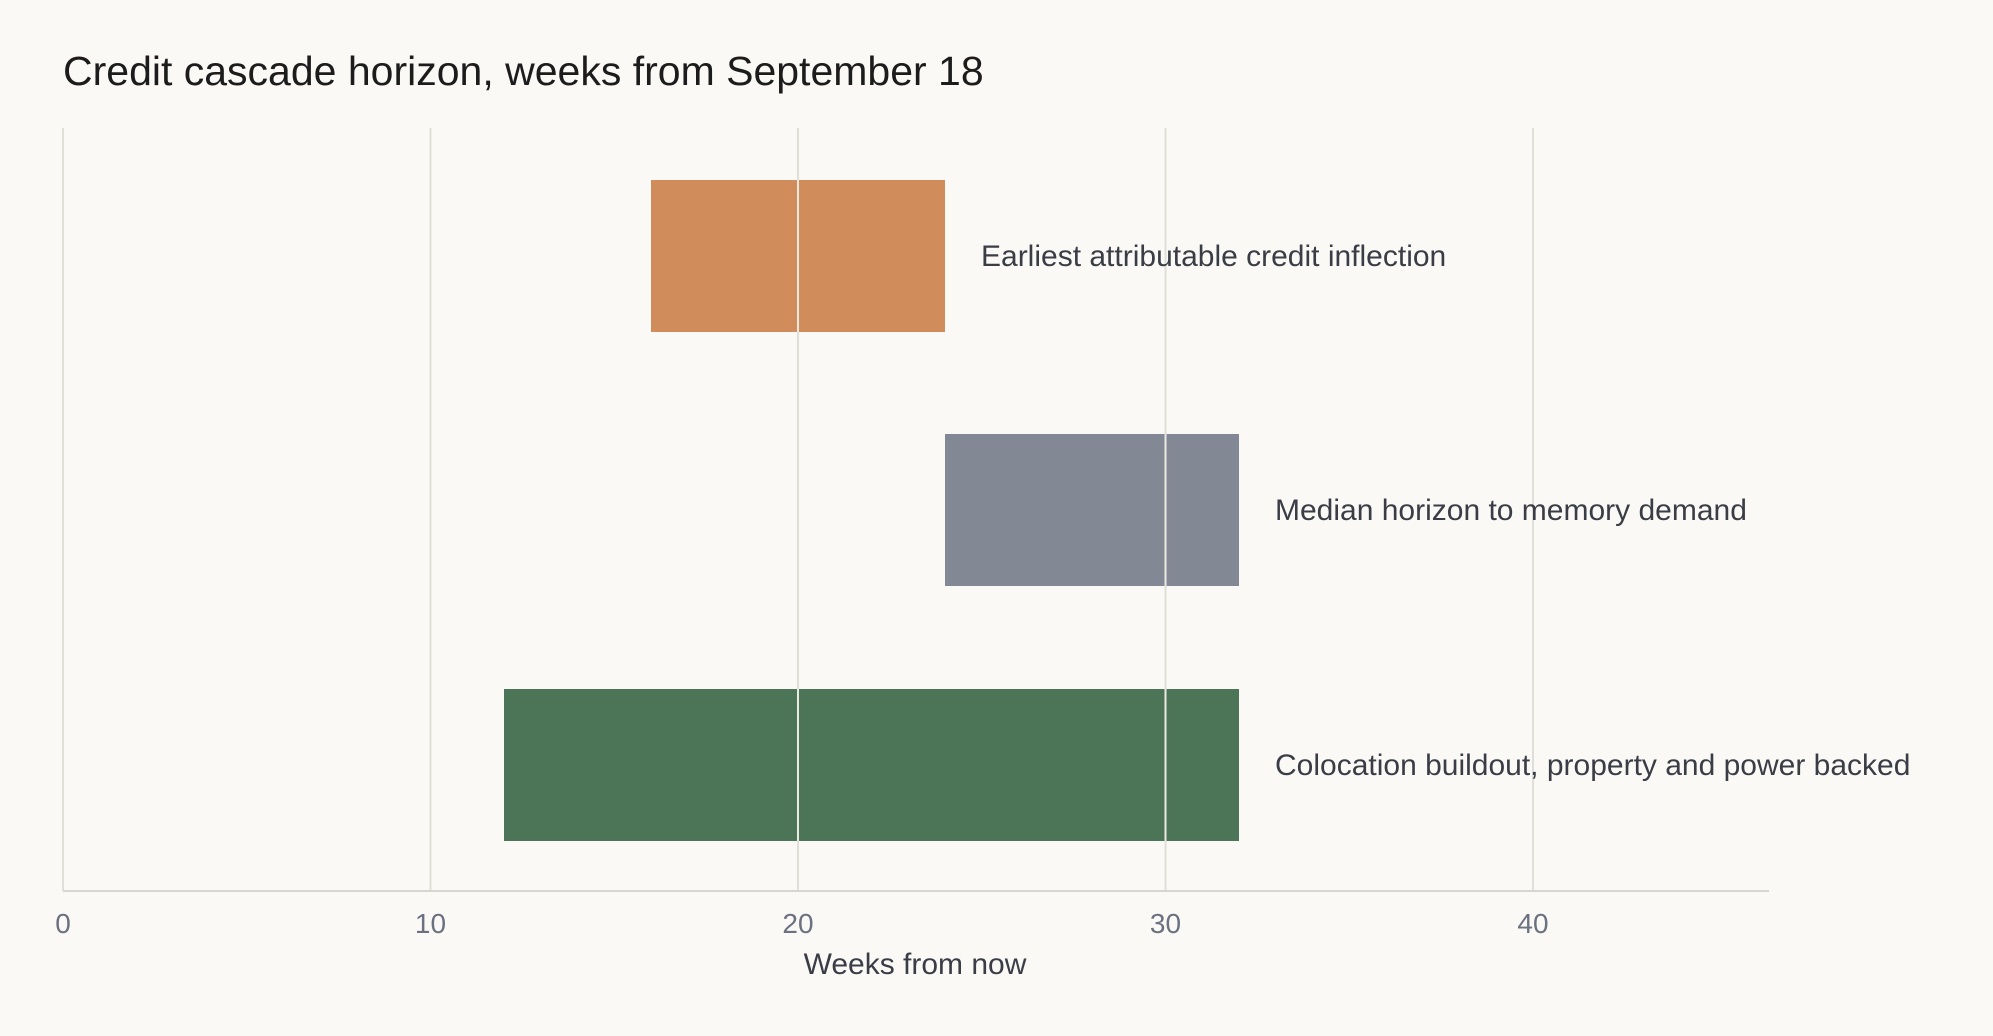  I want to click on x-tick-label-40: 40, so click(1532, 923).